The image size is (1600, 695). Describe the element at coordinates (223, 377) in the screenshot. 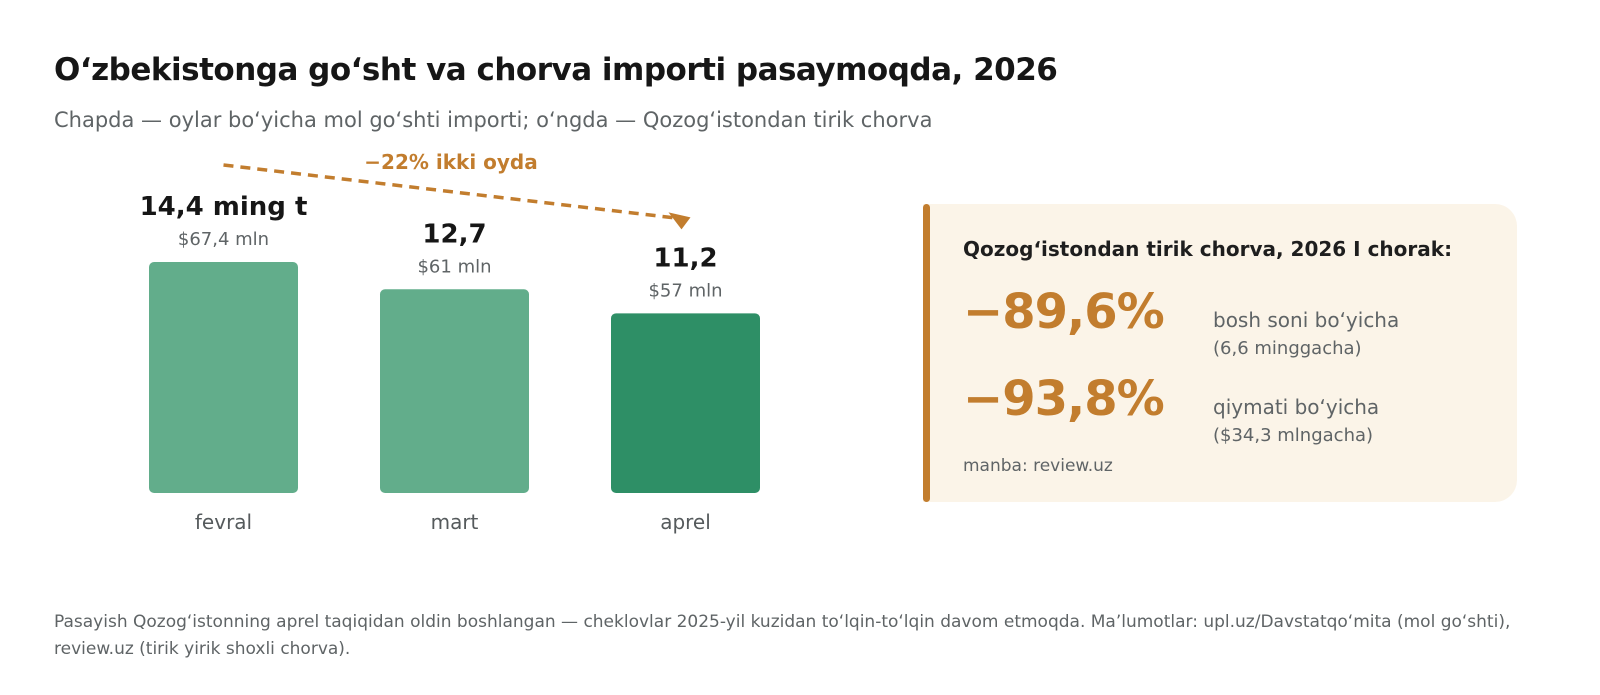

I see `bar-fevral` at that location.